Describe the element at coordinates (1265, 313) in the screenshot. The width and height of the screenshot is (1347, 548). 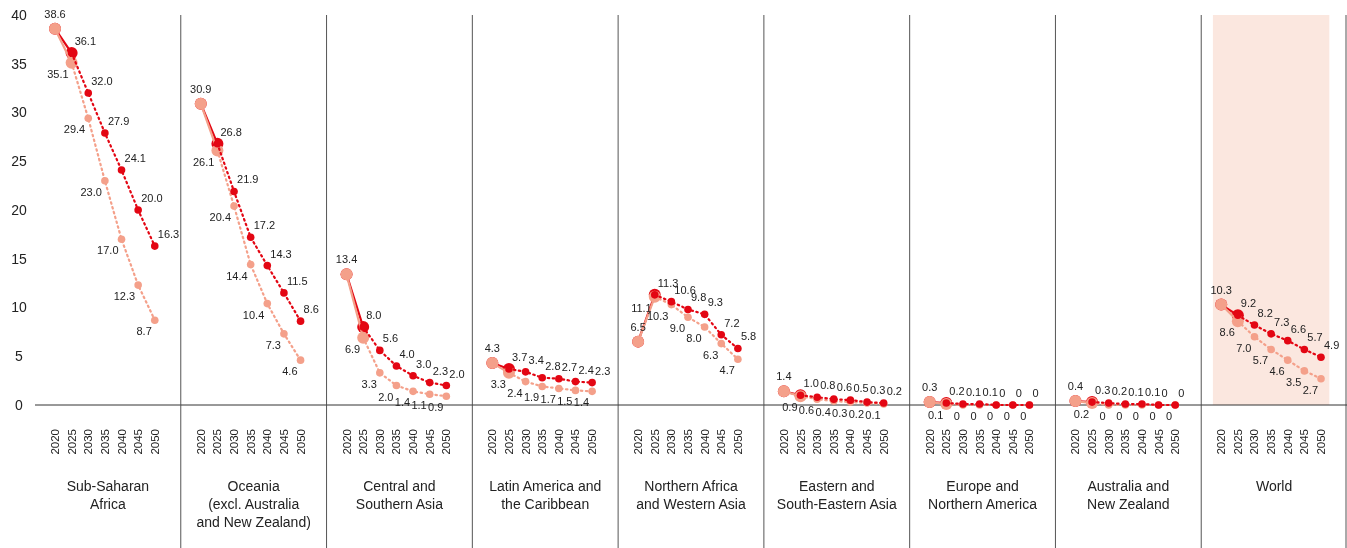
I see `data-label: 8.2` at that location.